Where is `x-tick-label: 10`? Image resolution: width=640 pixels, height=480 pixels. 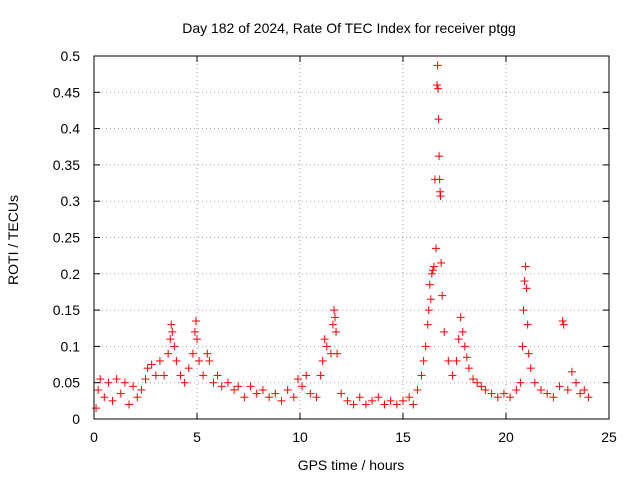 x-tick-label: 10 is located at coordinates (300, 437).